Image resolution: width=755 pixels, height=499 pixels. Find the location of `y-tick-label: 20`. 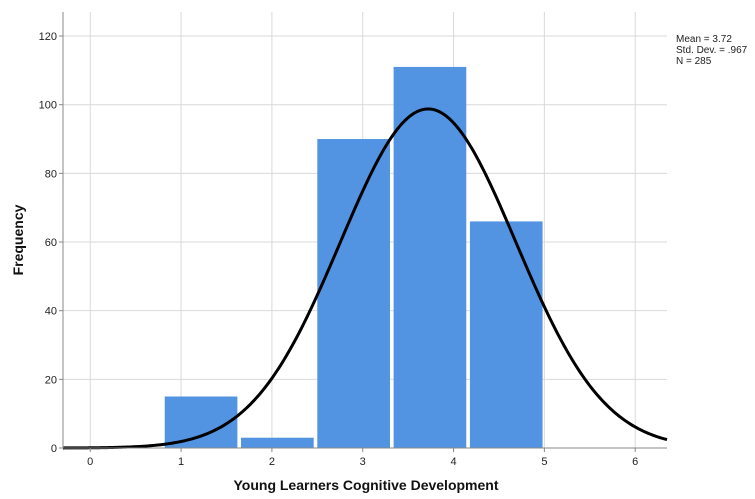

y-tick-label: 20 is located at coordinates (51, 380).